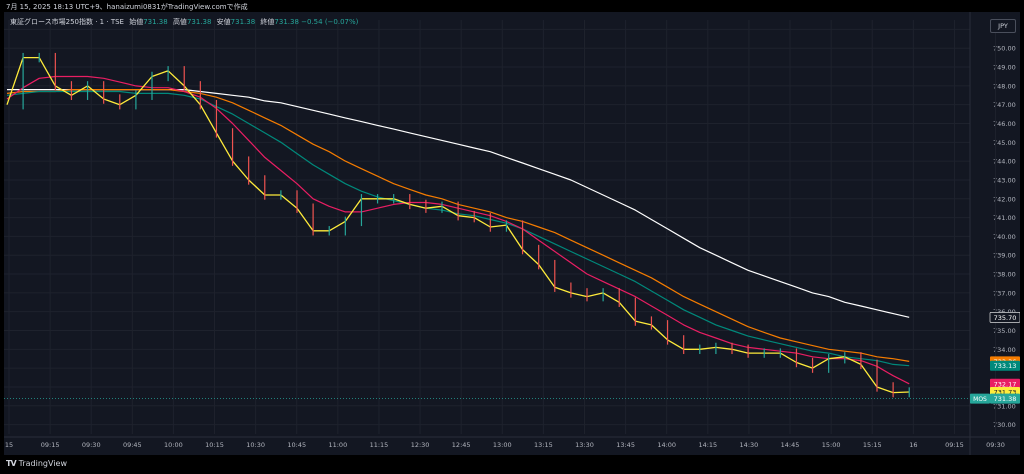 This screenshot has width=1024, height=474. What do you see at coordinates (1004, 237) in the screenshot?
I see `y-tick-label: 740.00` at bounding box center [1004, 237].